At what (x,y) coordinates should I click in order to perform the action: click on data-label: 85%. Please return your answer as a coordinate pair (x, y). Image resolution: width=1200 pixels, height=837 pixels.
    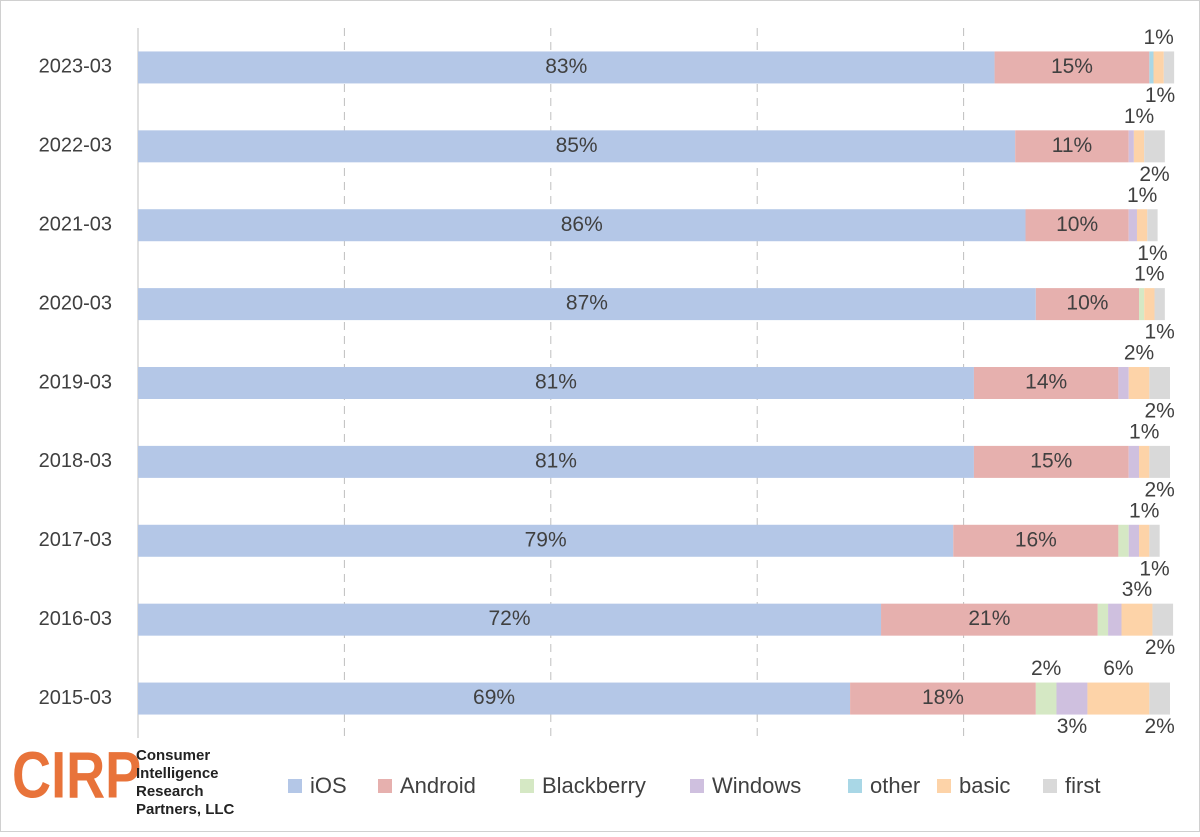
    Looking at the image, I should click on (577, 145).